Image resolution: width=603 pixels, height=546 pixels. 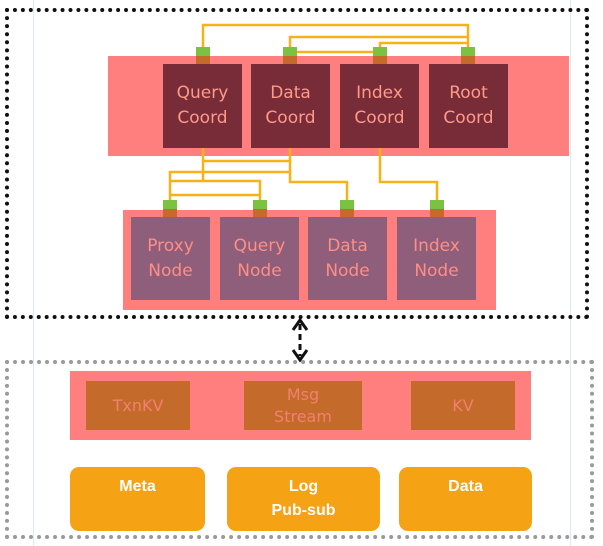 I want to click on storage-txnkv: TxnKV, so click(x=138, y=405).